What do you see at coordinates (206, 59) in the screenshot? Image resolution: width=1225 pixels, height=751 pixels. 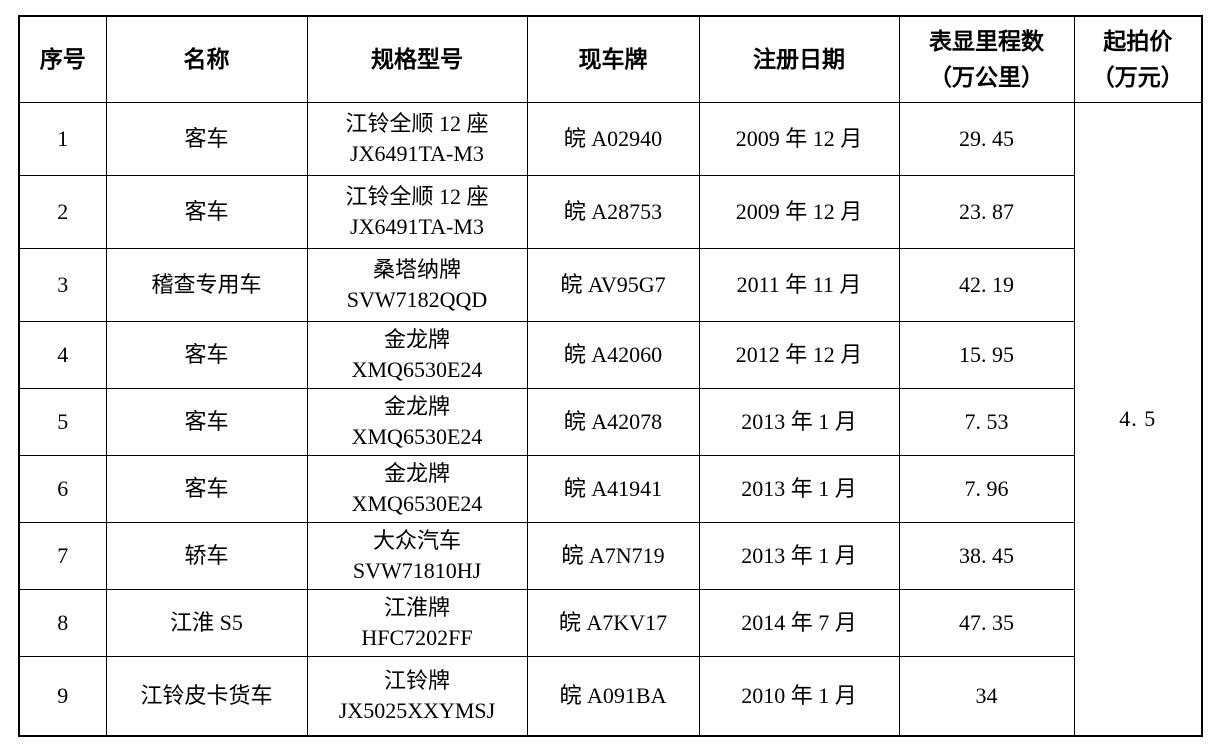 I see `header-name: 名称` at bounding box center [206, 59].